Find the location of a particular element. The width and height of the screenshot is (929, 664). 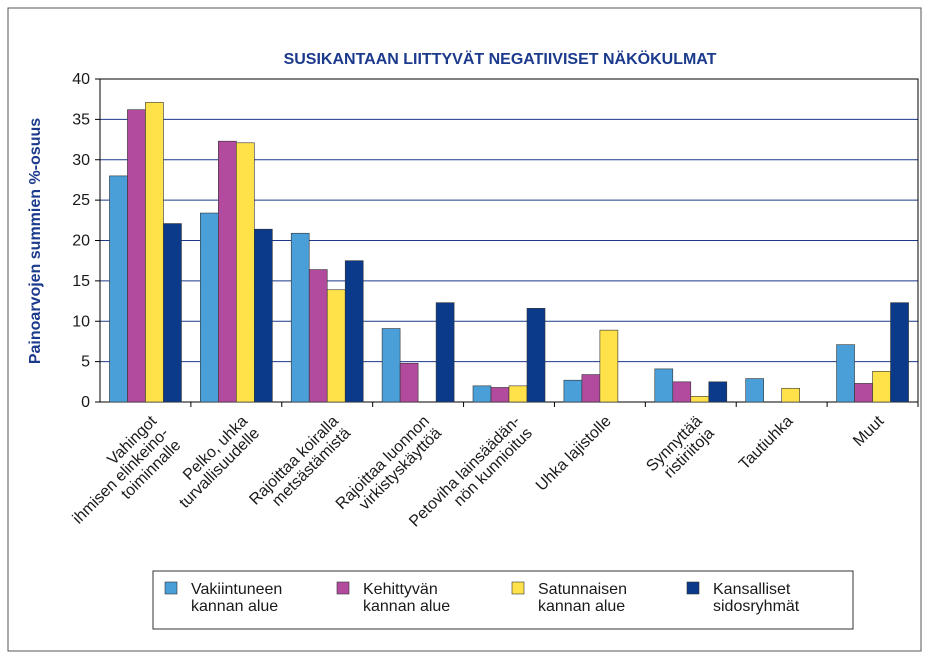

y-tick-label: 25 is located at coordinates (81, 200).